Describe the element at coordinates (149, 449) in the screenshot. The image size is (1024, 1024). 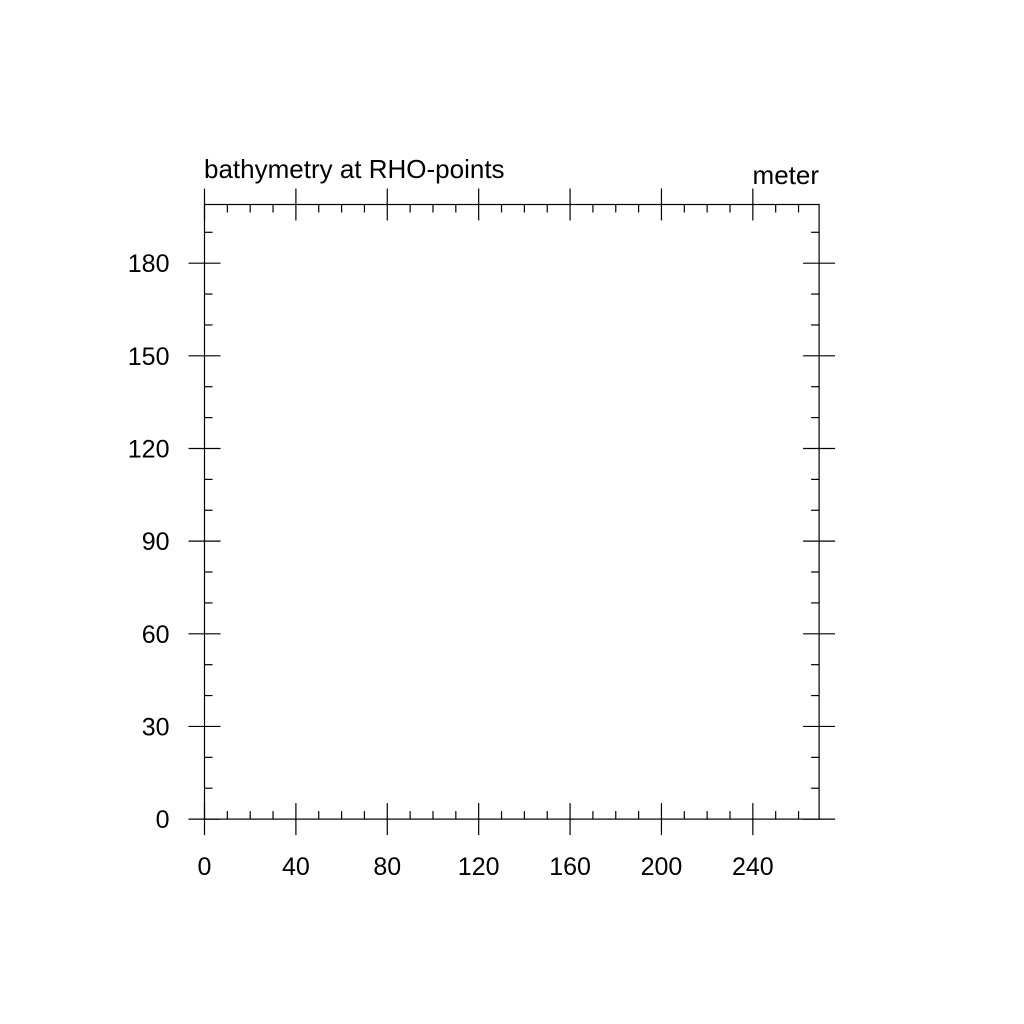
I see `y-tick-label: 120` at that location.